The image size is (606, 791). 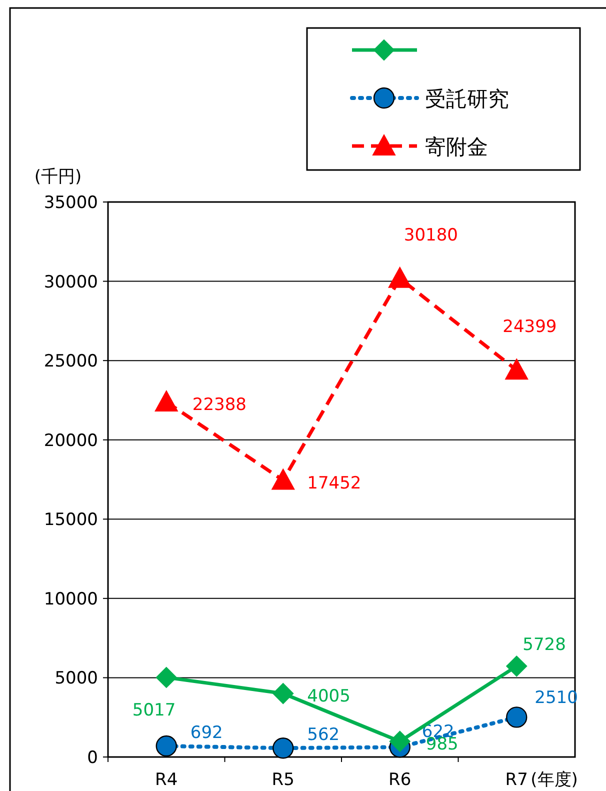 What do you see at coordinates (76, 678) in the screenshot?
I see `y-tick-label: 5000` at bounding box center [76, 678].